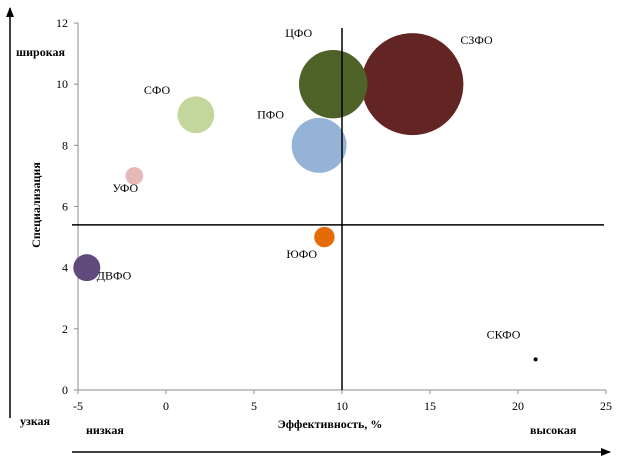  Describe the element at coordinates (301, 254) in the screenshot. I see `point-label-ЮФО: ЮФО` at that location.